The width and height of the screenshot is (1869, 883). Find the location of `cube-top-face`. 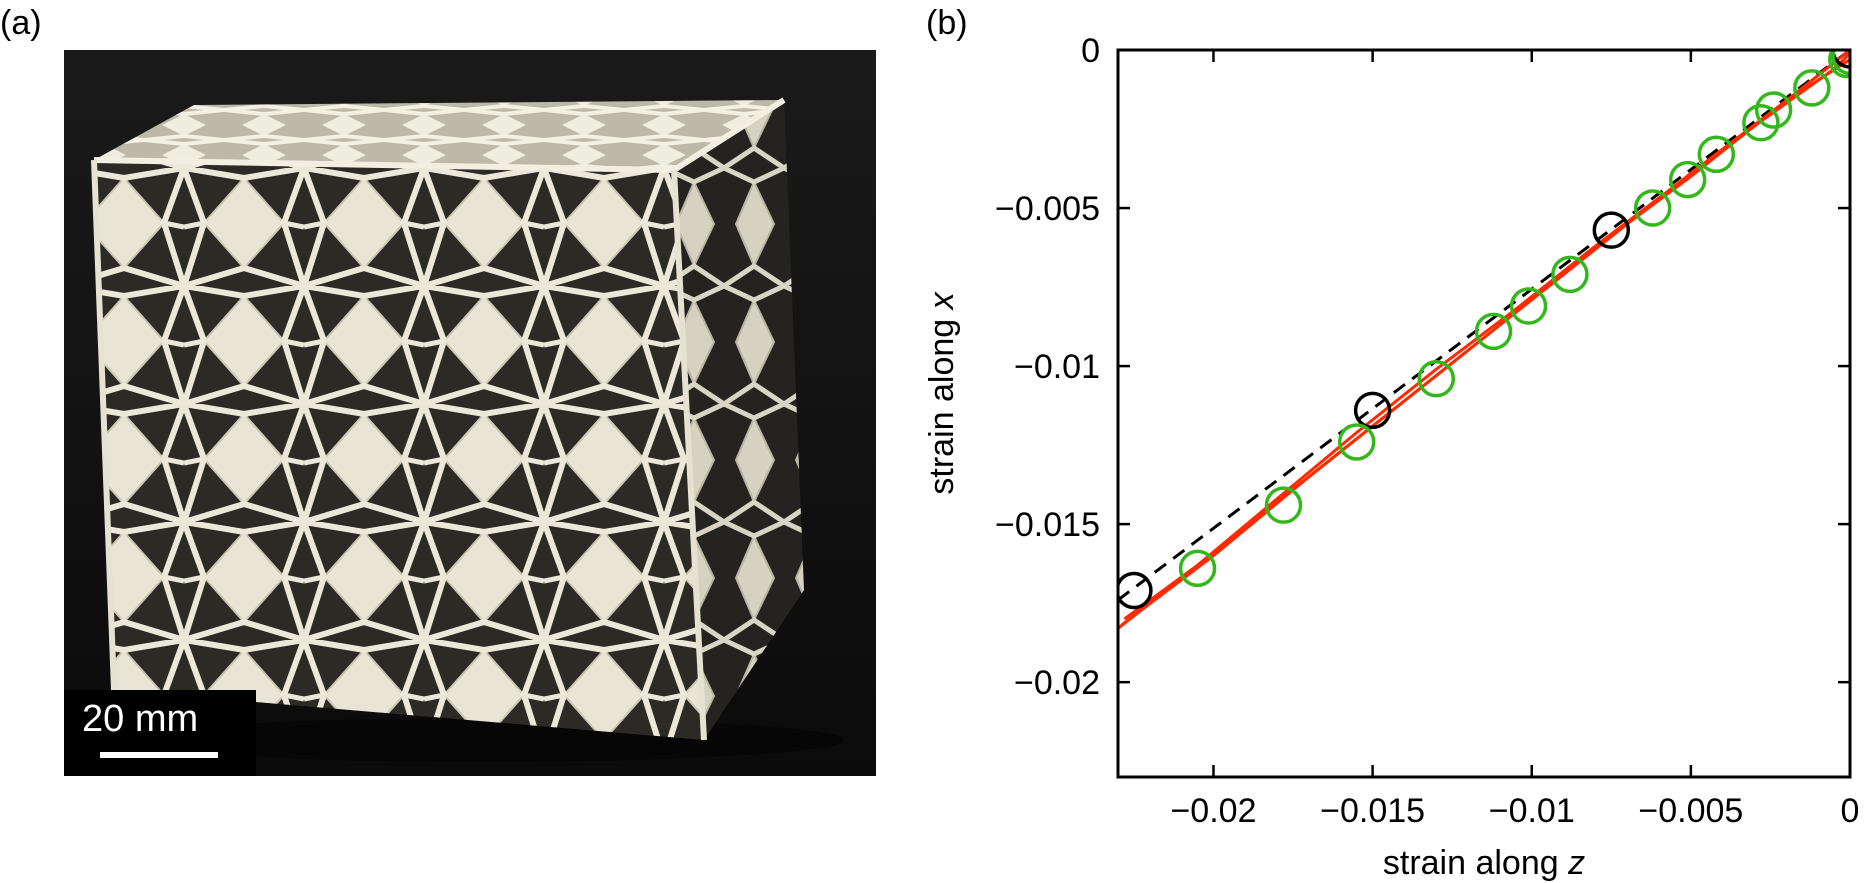

cube-top-face is located at coordinates (439, 135).